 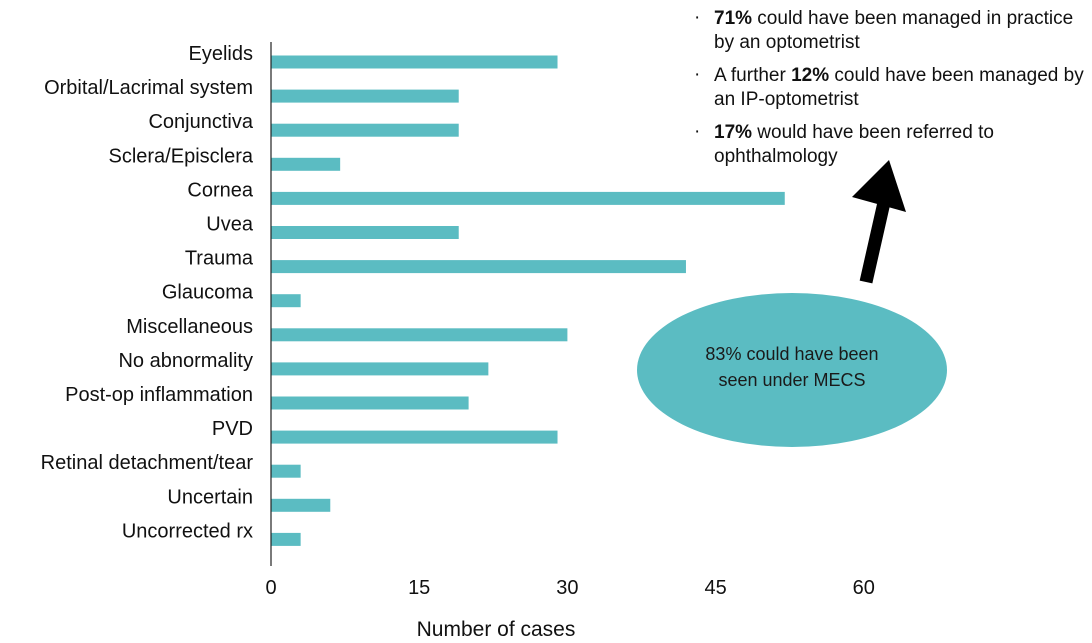 What do you see at coordinates (875, 240) in the screenshot?
I see `arrow-shaft` at bounding box center [875, 240].